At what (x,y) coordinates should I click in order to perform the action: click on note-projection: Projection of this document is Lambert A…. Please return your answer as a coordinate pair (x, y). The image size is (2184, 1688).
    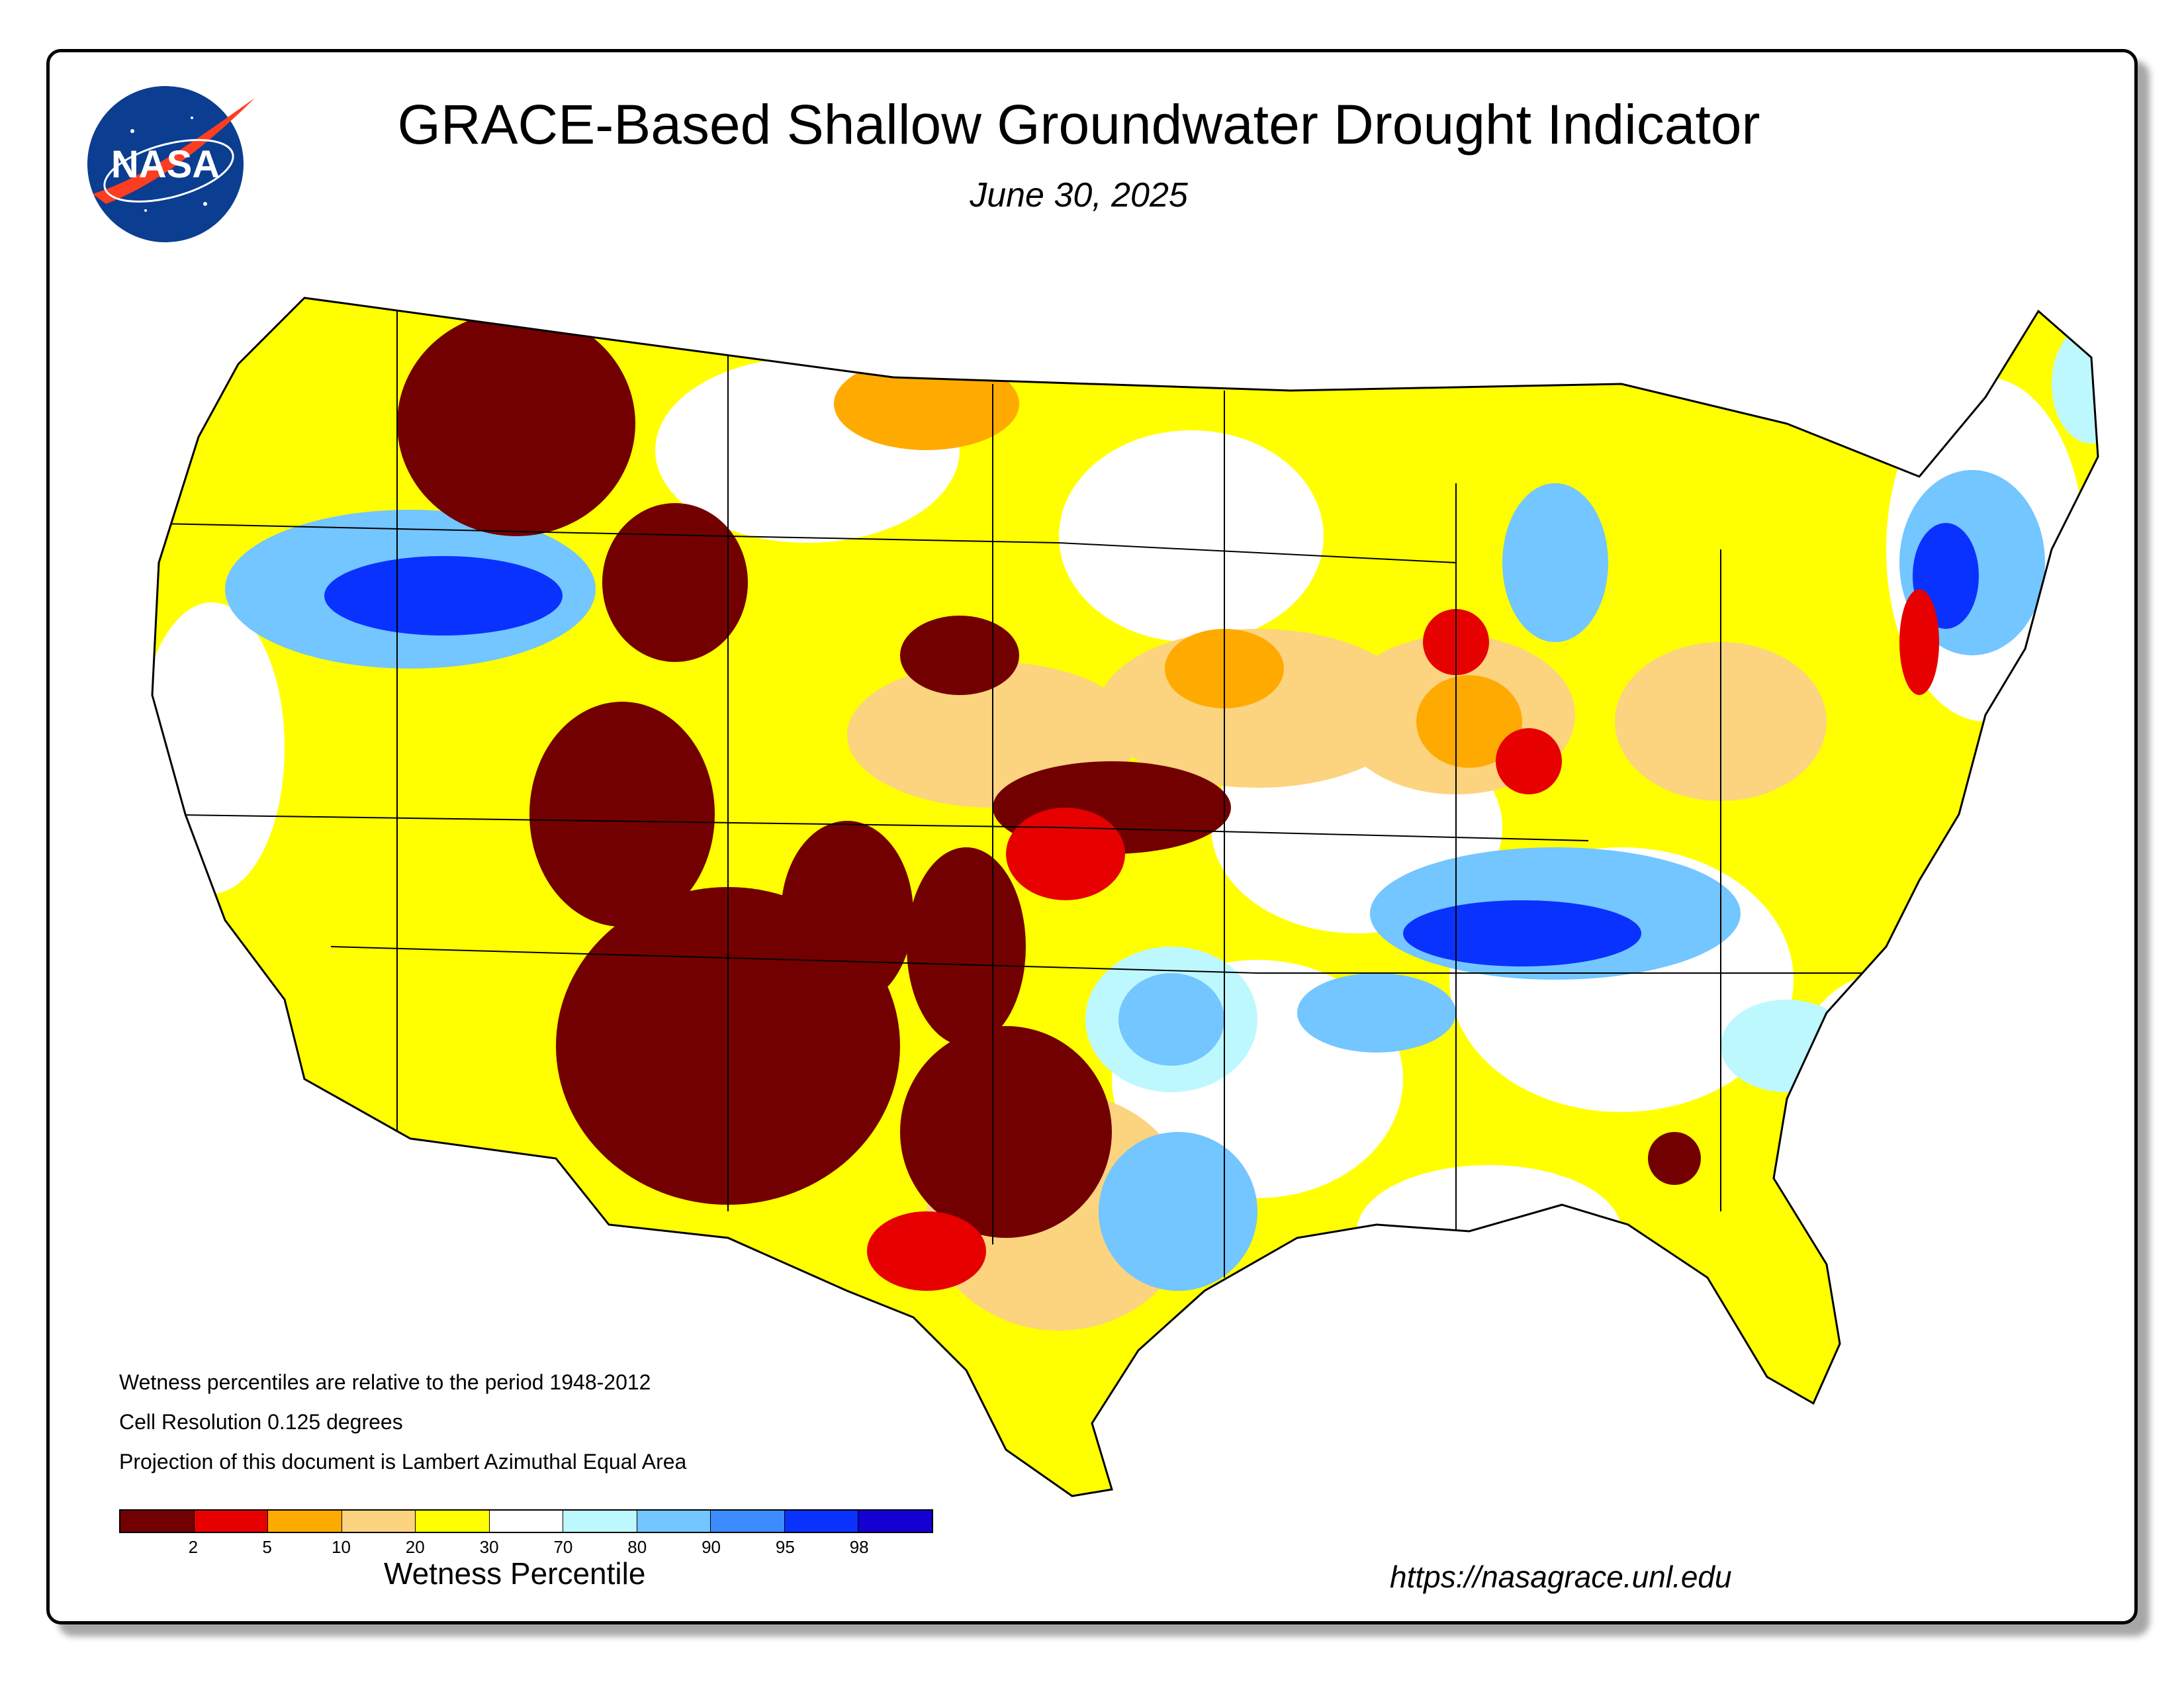
    Looking at the image, I should click on (403, 1462).